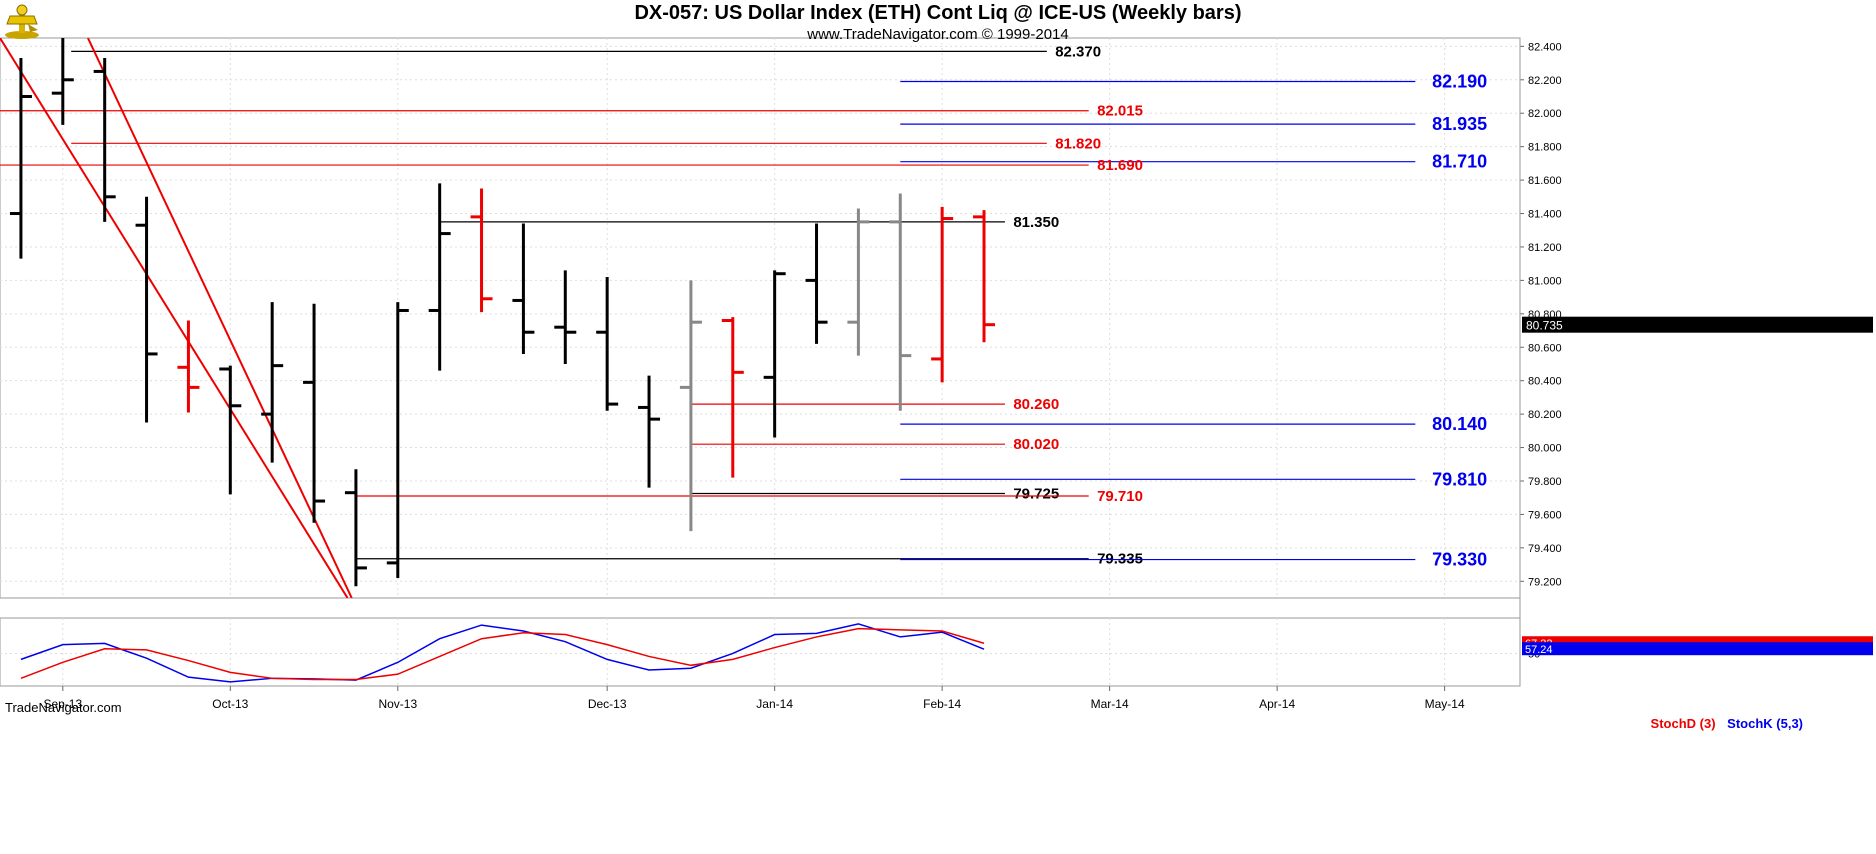 This screenshot has height=854, width=1876. Describe the element at coordinates (1078, 143) in the screenshot. I see `level-label: 81.820` at that location.